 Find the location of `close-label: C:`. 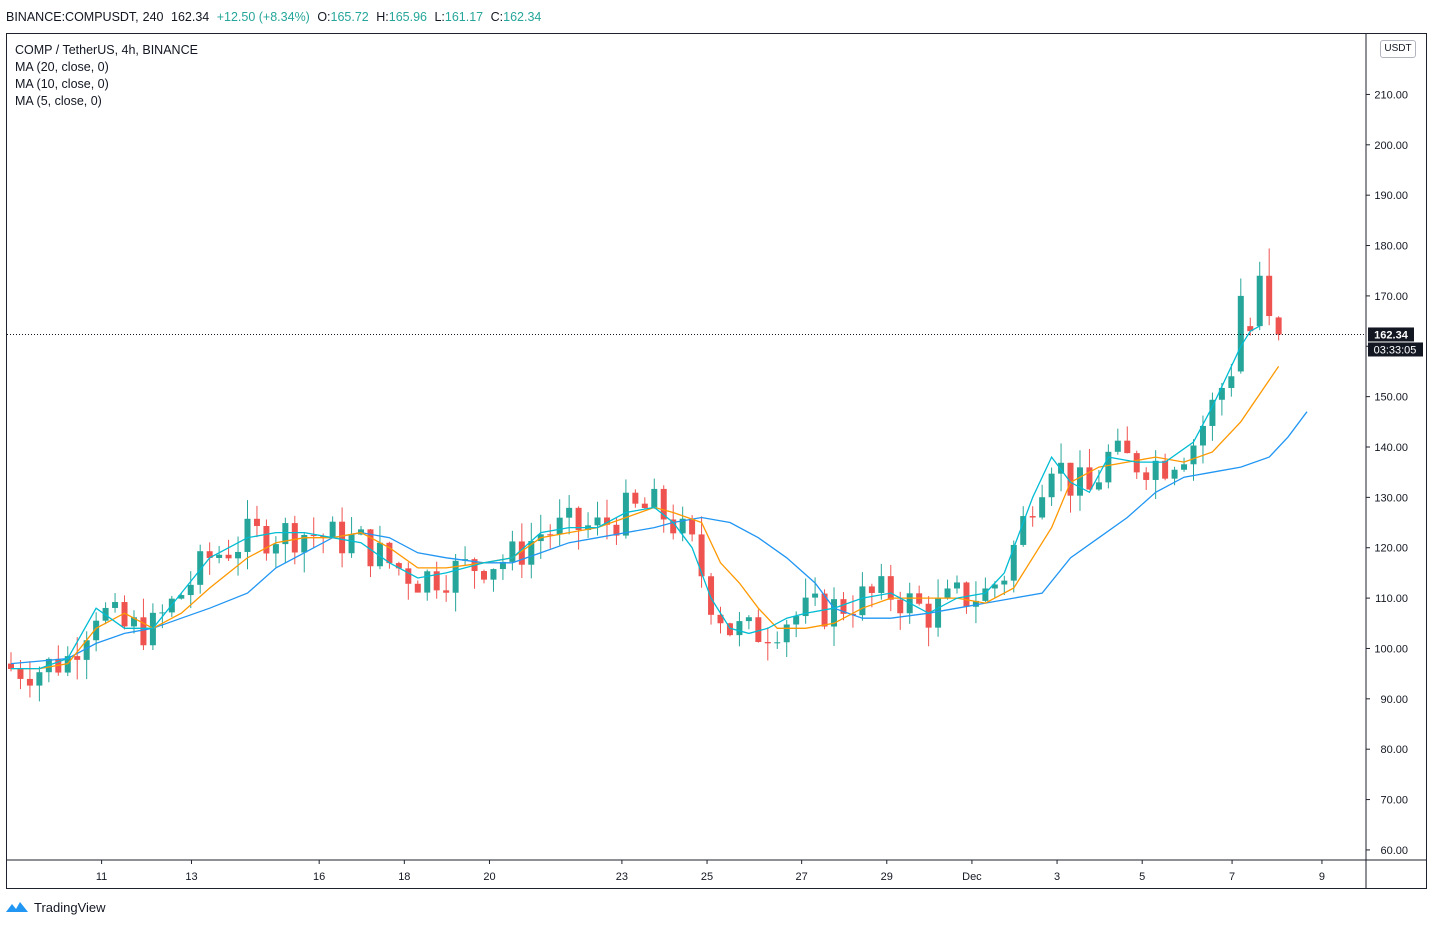

close-label: C: is located at coordinates (497, 17).